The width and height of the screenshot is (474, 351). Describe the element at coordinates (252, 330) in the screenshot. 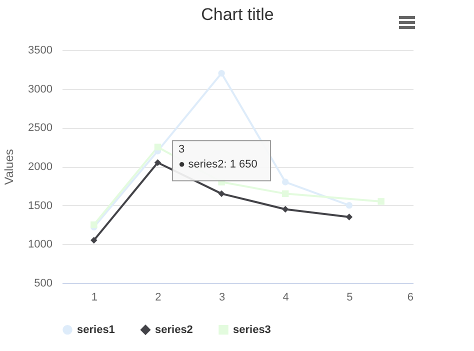

I see `legend-label: series3` at that location.